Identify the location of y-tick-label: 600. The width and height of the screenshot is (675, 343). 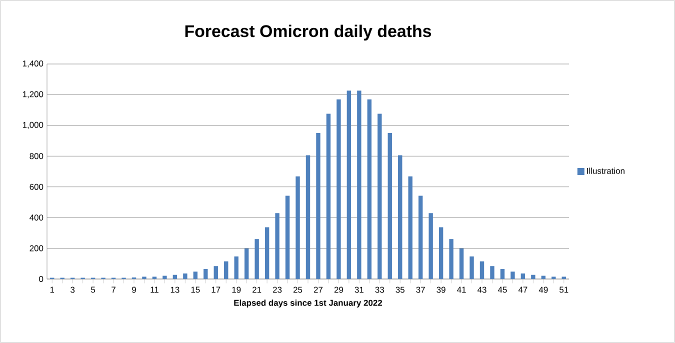
(37, 187).